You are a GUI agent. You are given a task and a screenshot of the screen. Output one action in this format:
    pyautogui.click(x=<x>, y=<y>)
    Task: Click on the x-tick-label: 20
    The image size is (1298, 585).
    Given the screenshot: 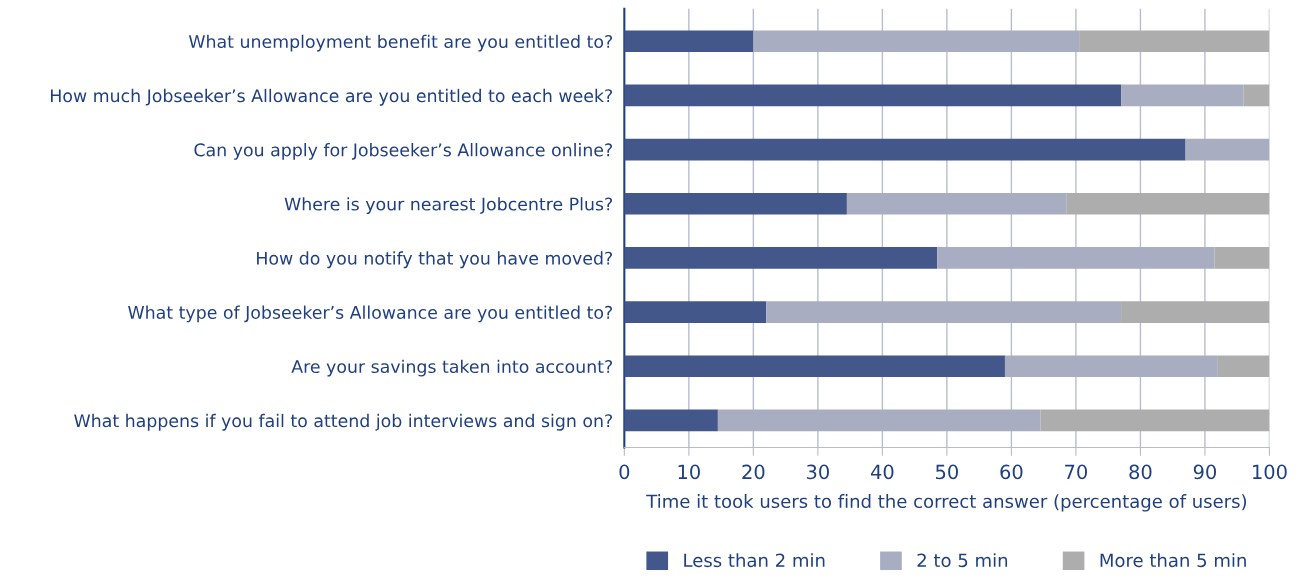 What is the action you would take?
    pyautogui.click(x=753, y=472)
    